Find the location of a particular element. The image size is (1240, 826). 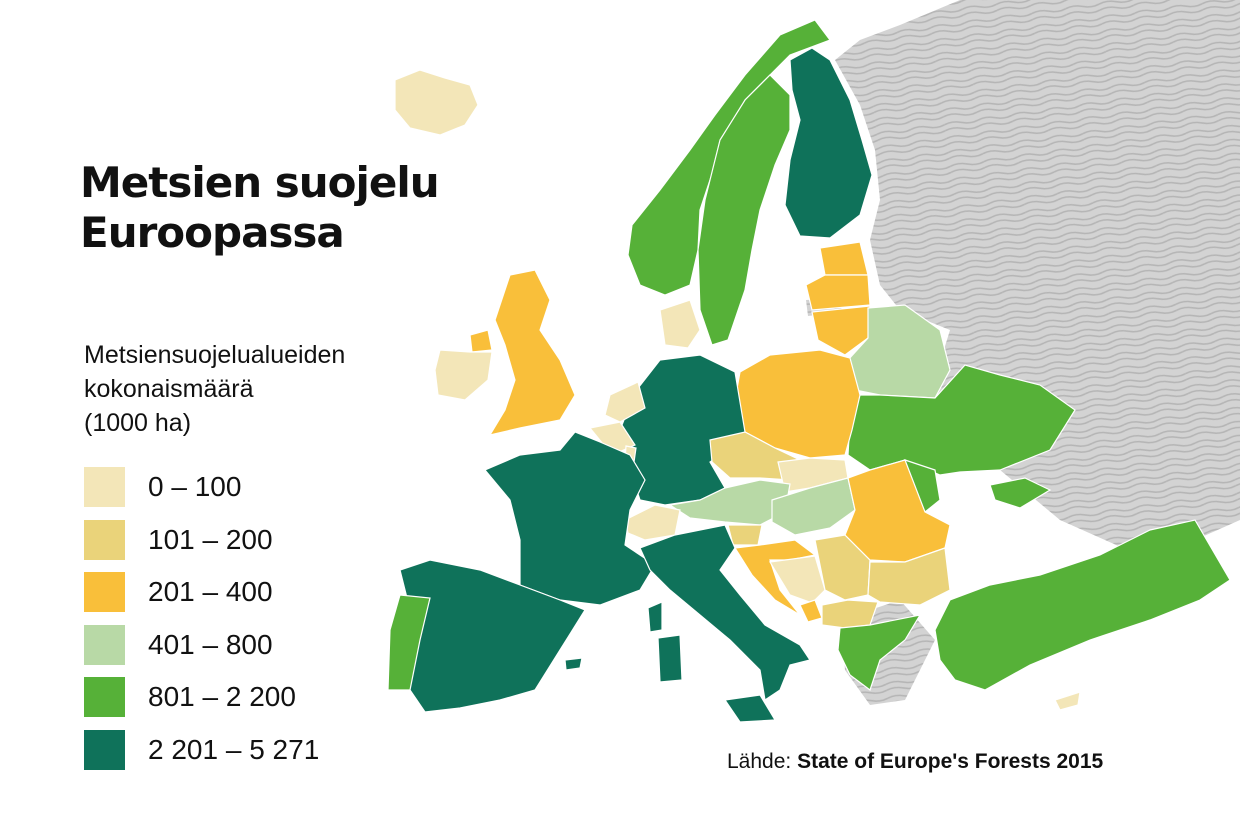

legend-item: 801 – 2 200 is located at coordinates (201, 697).